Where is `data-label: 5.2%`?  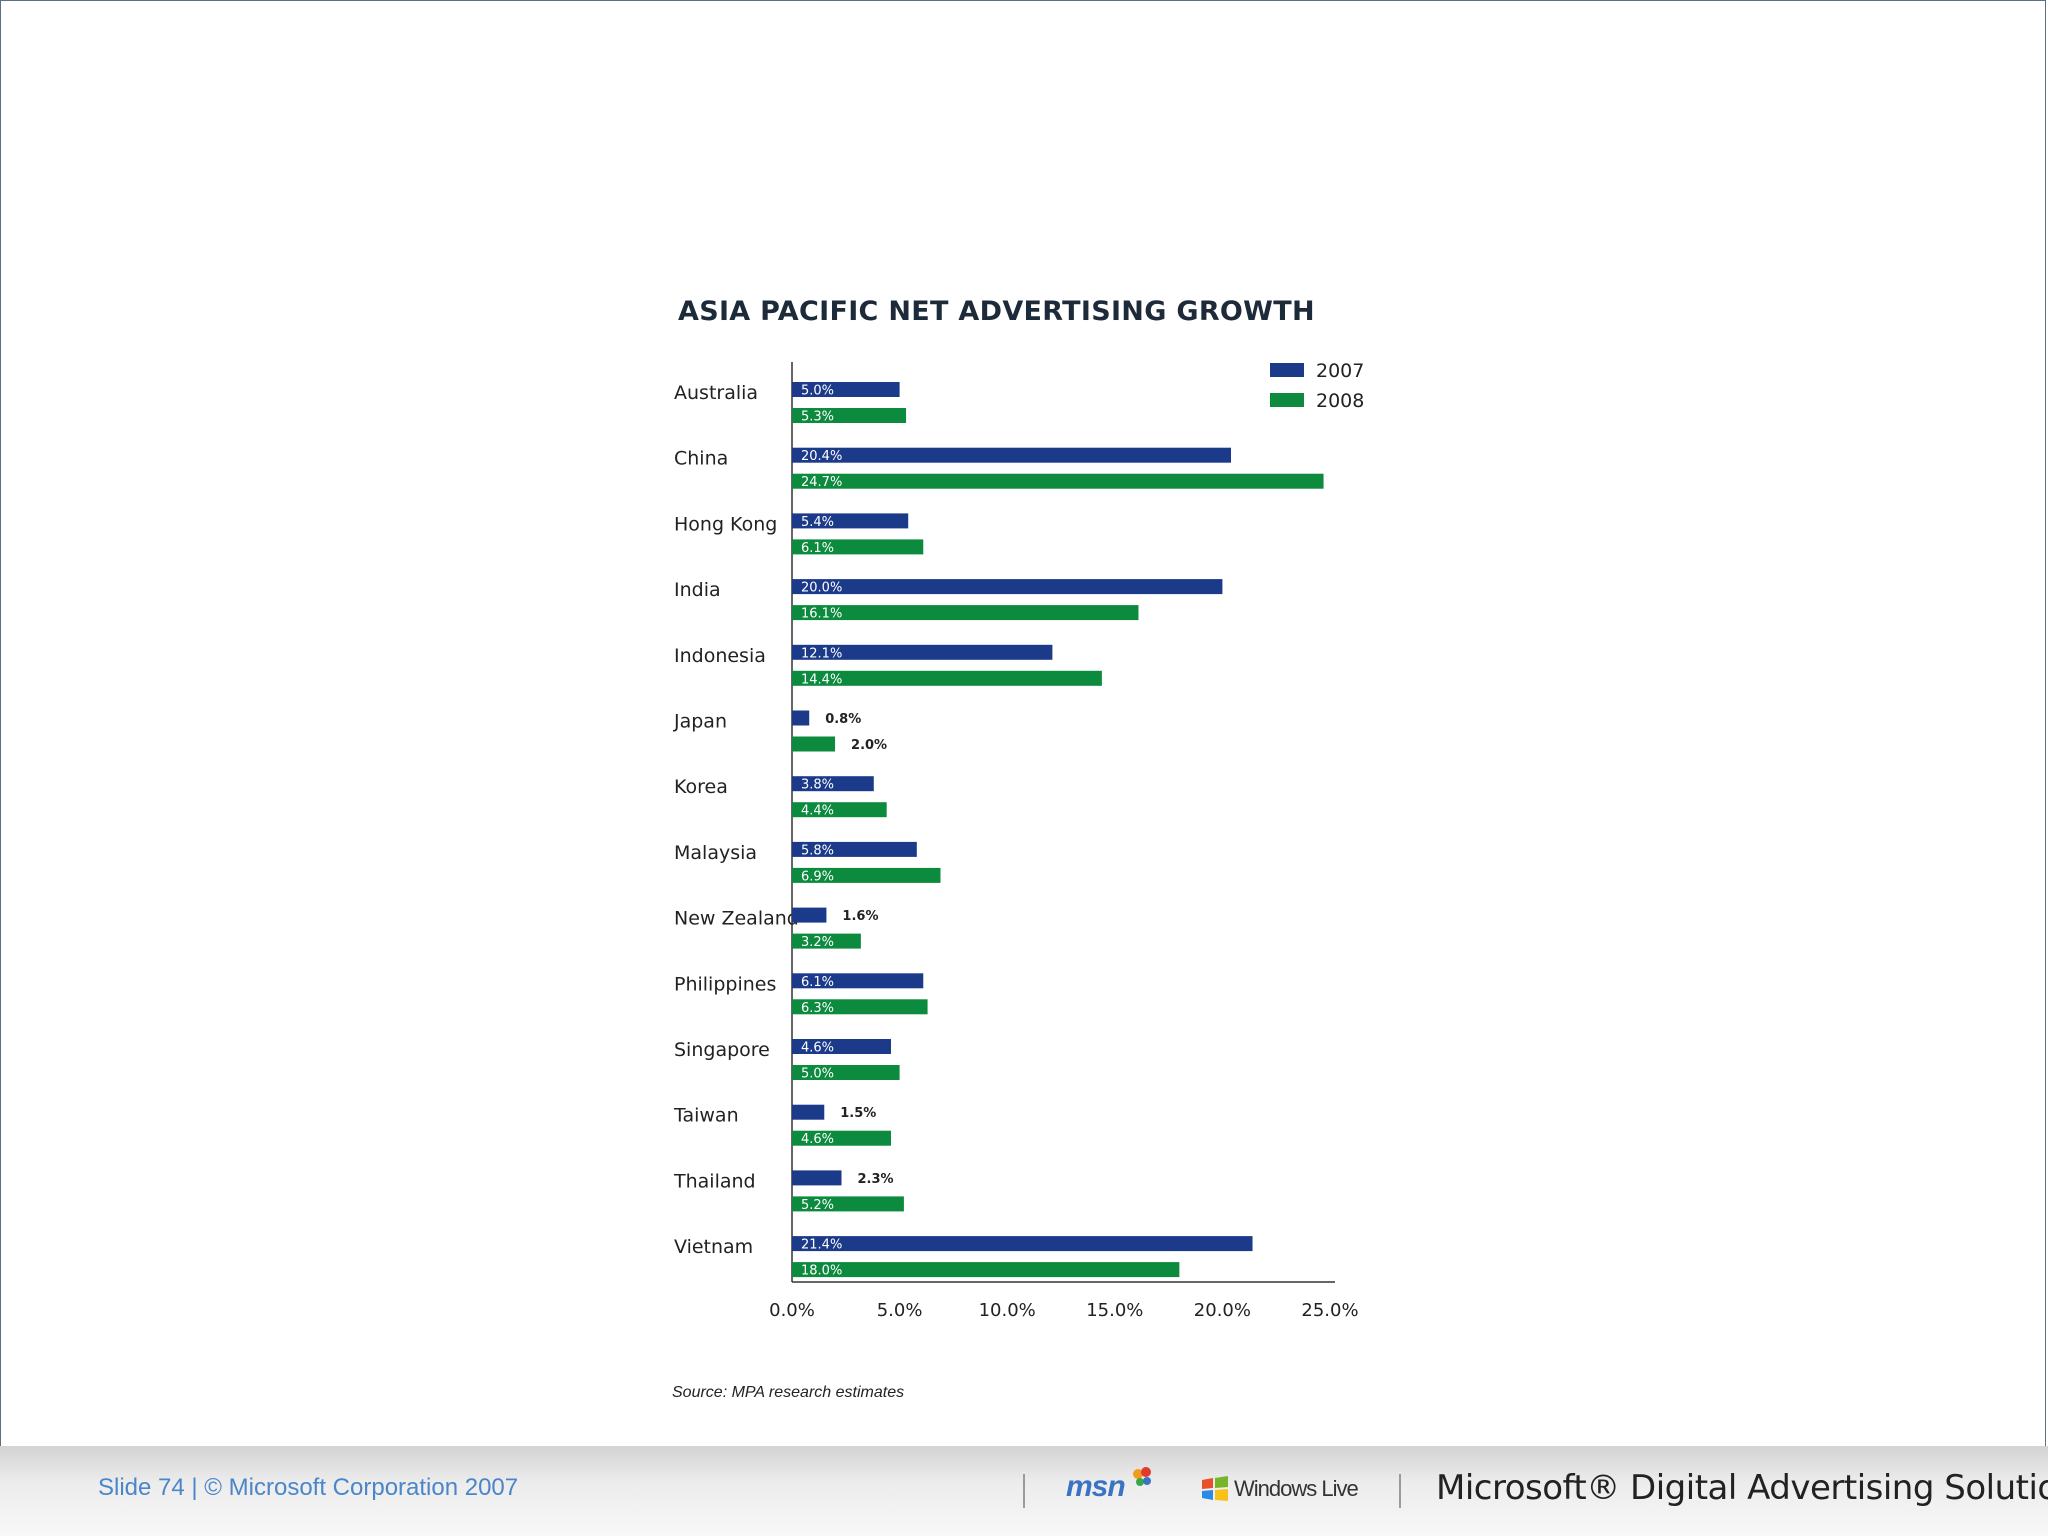
data-label: 5.2% is located at coordinates (817, 1205).